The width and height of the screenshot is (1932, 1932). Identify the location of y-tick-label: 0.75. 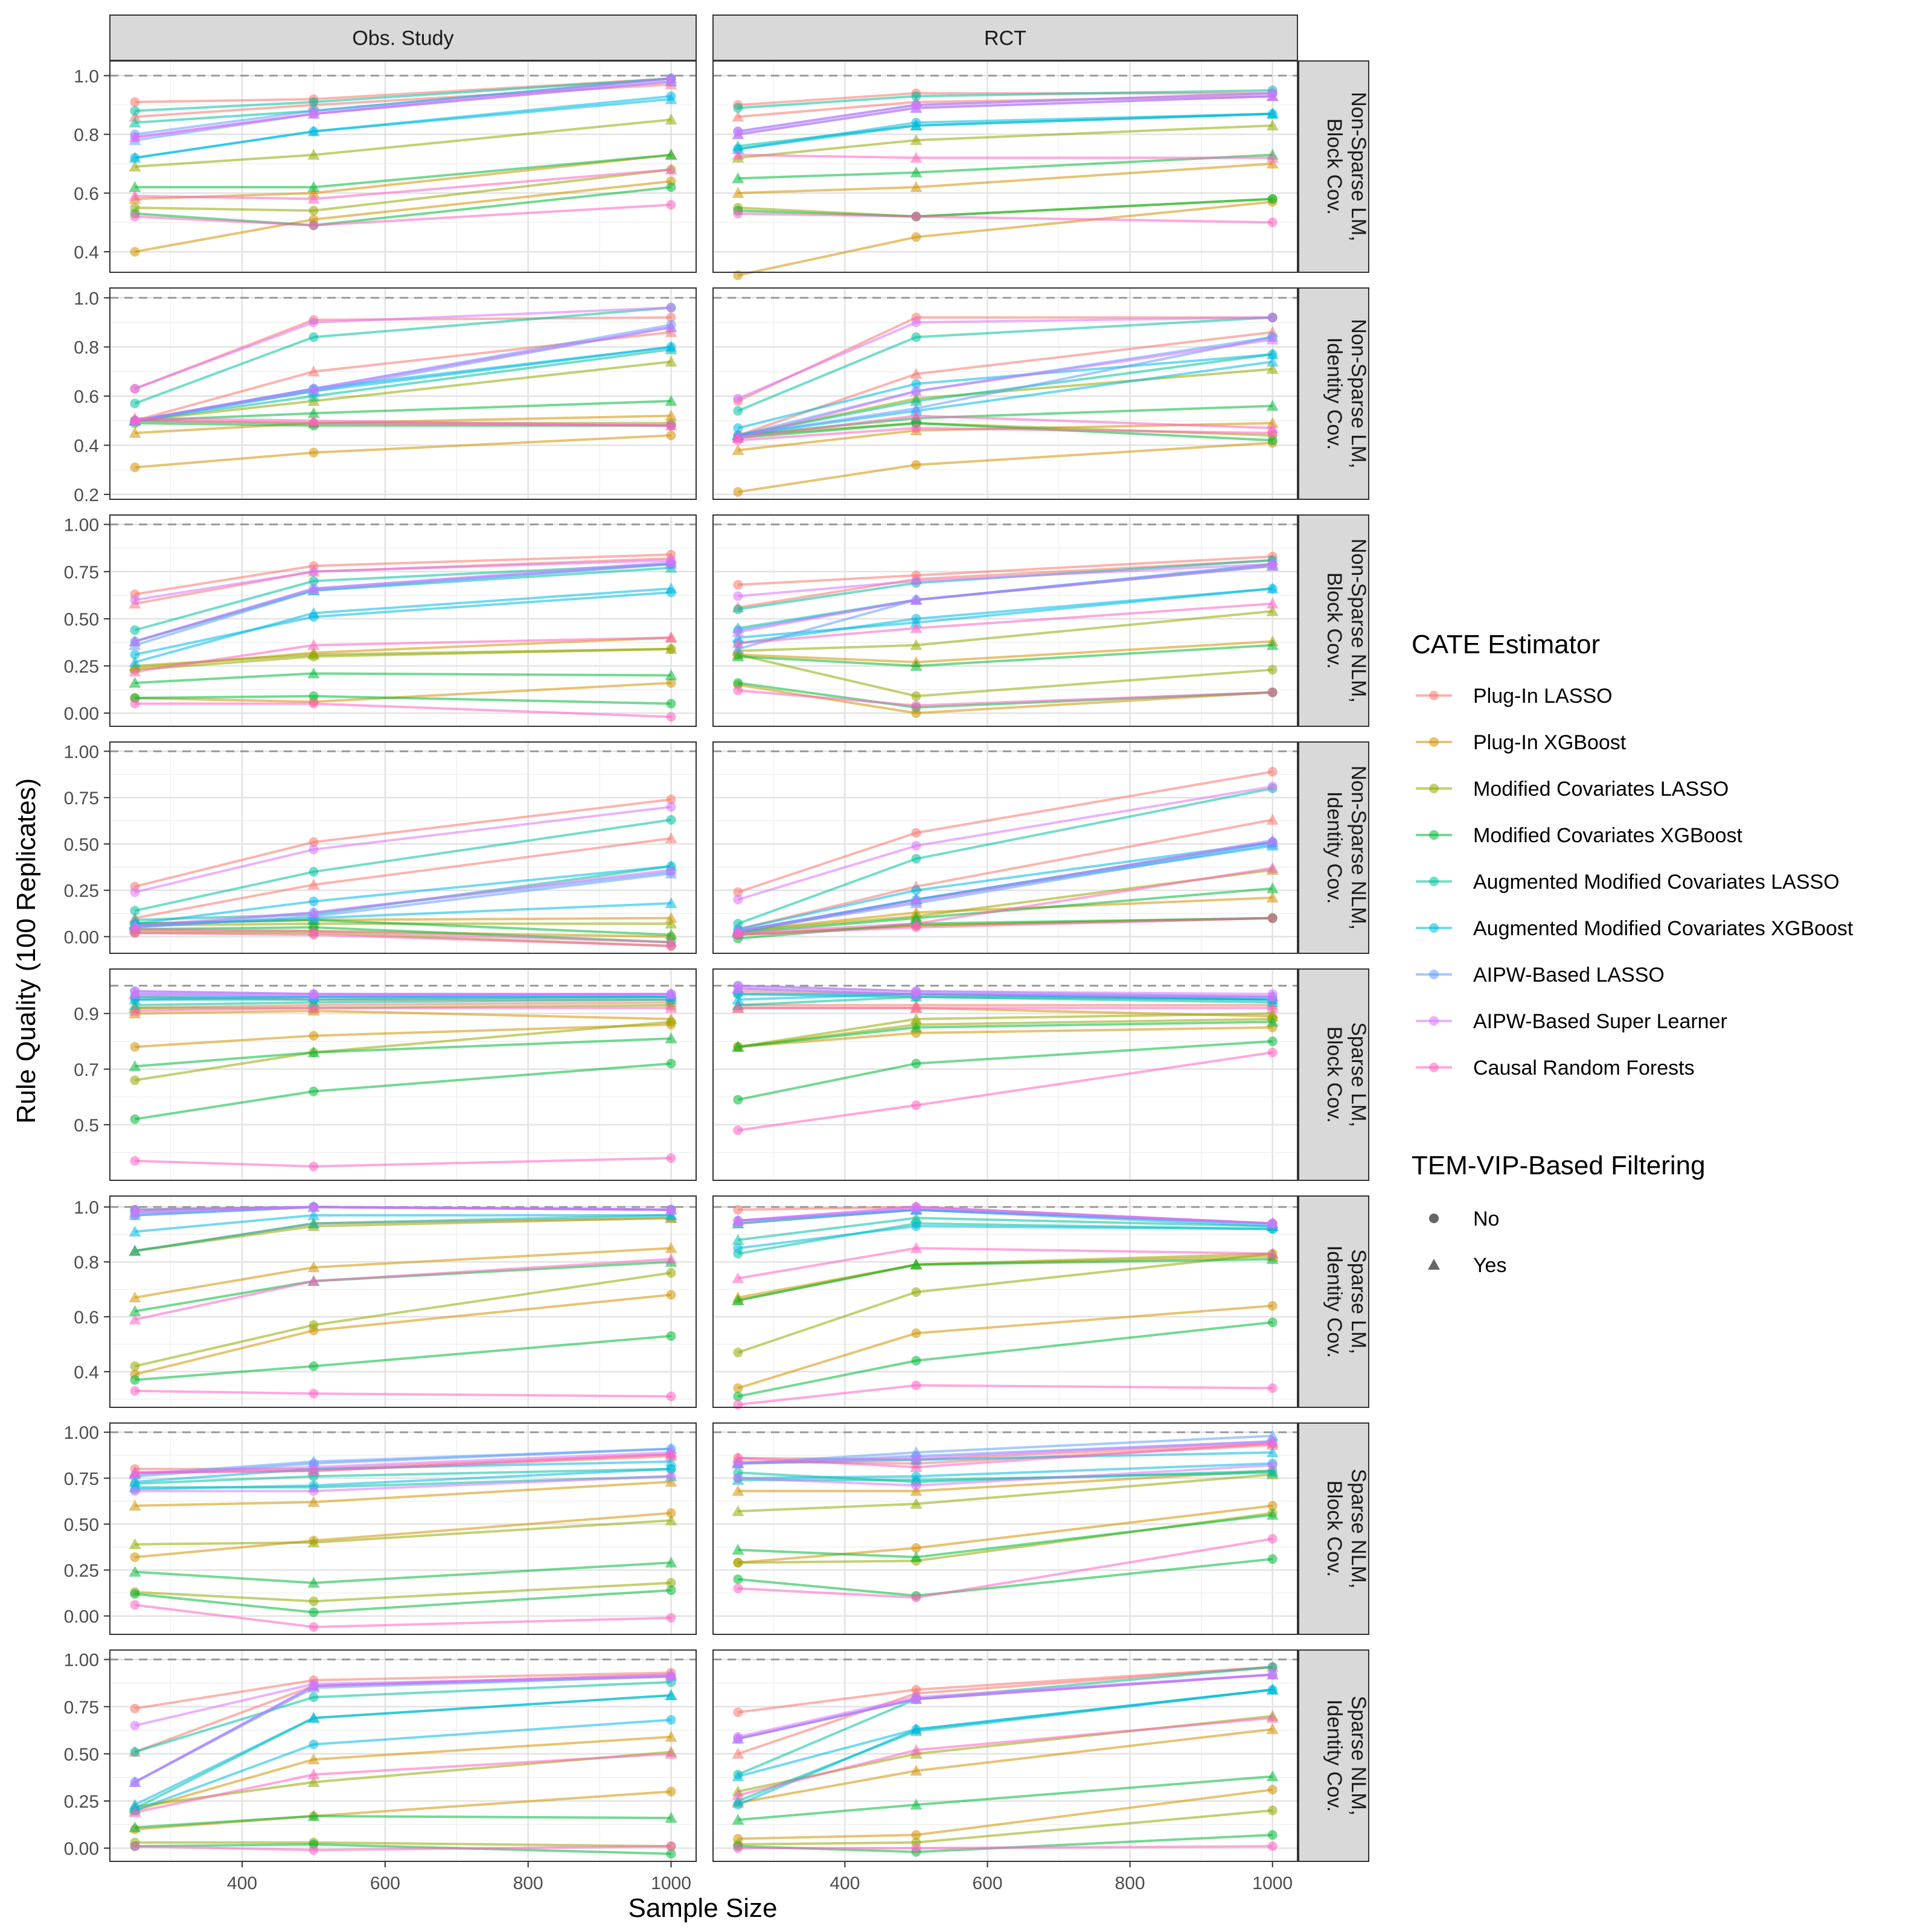
(82, 1479).